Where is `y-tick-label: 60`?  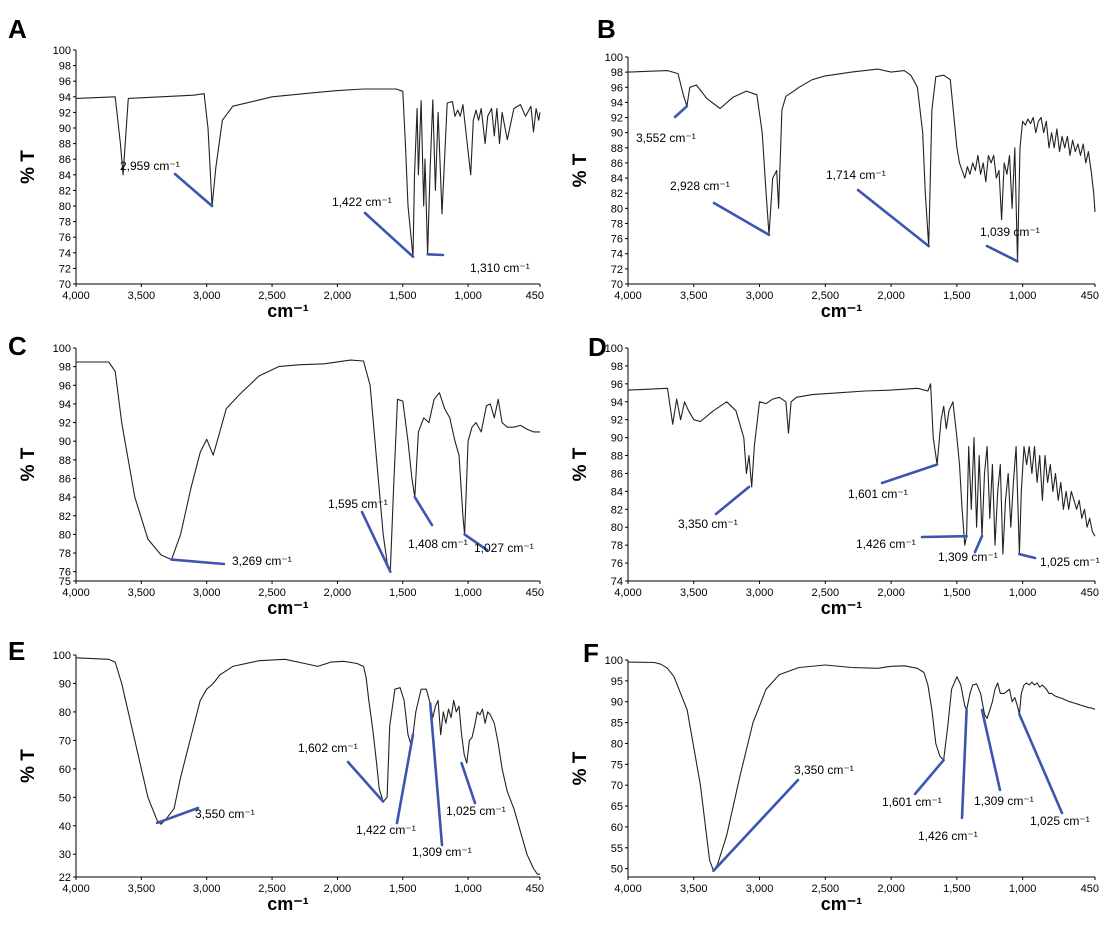
y-tick-label: 60 is located at coordinates (65, 770).